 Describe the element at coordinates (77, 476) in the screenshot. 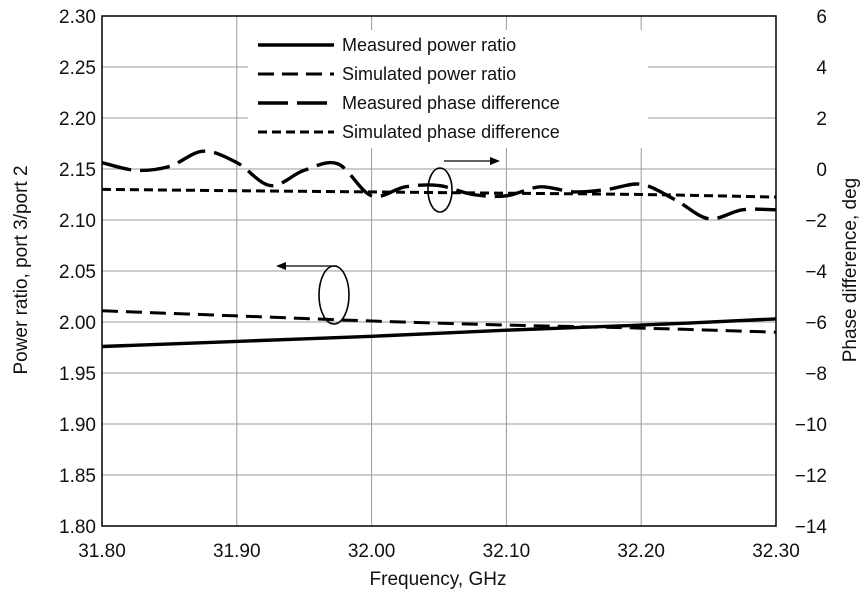

I see `y-left-tick-label: 1.85` at that location.